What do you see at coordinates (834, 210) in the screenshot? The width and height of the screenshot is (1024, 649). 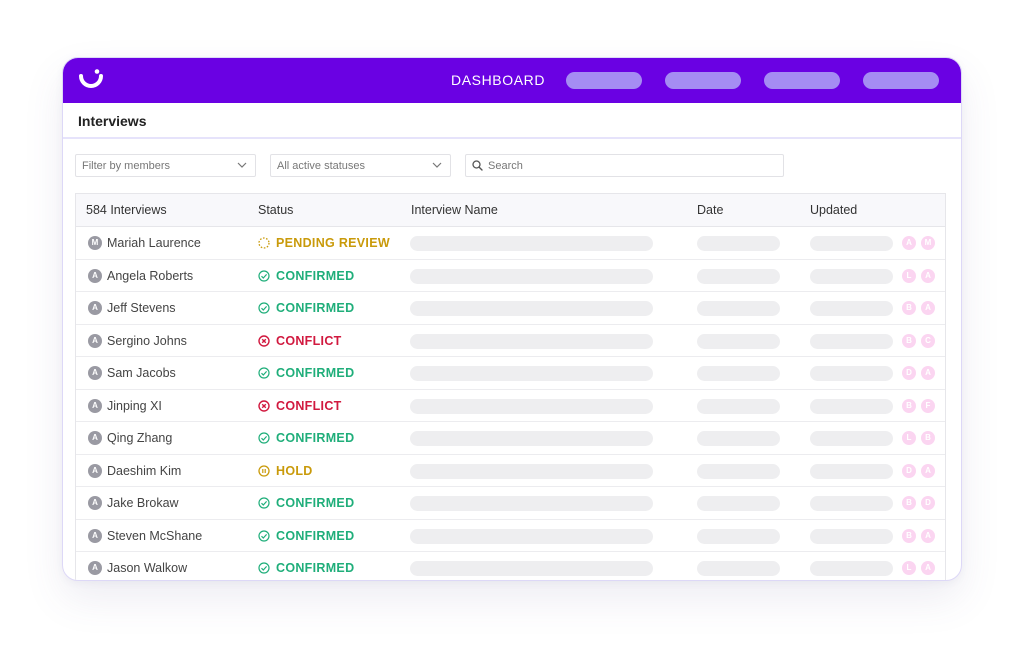 I see `header-updated: Updated` at bounding box center [834, 210].